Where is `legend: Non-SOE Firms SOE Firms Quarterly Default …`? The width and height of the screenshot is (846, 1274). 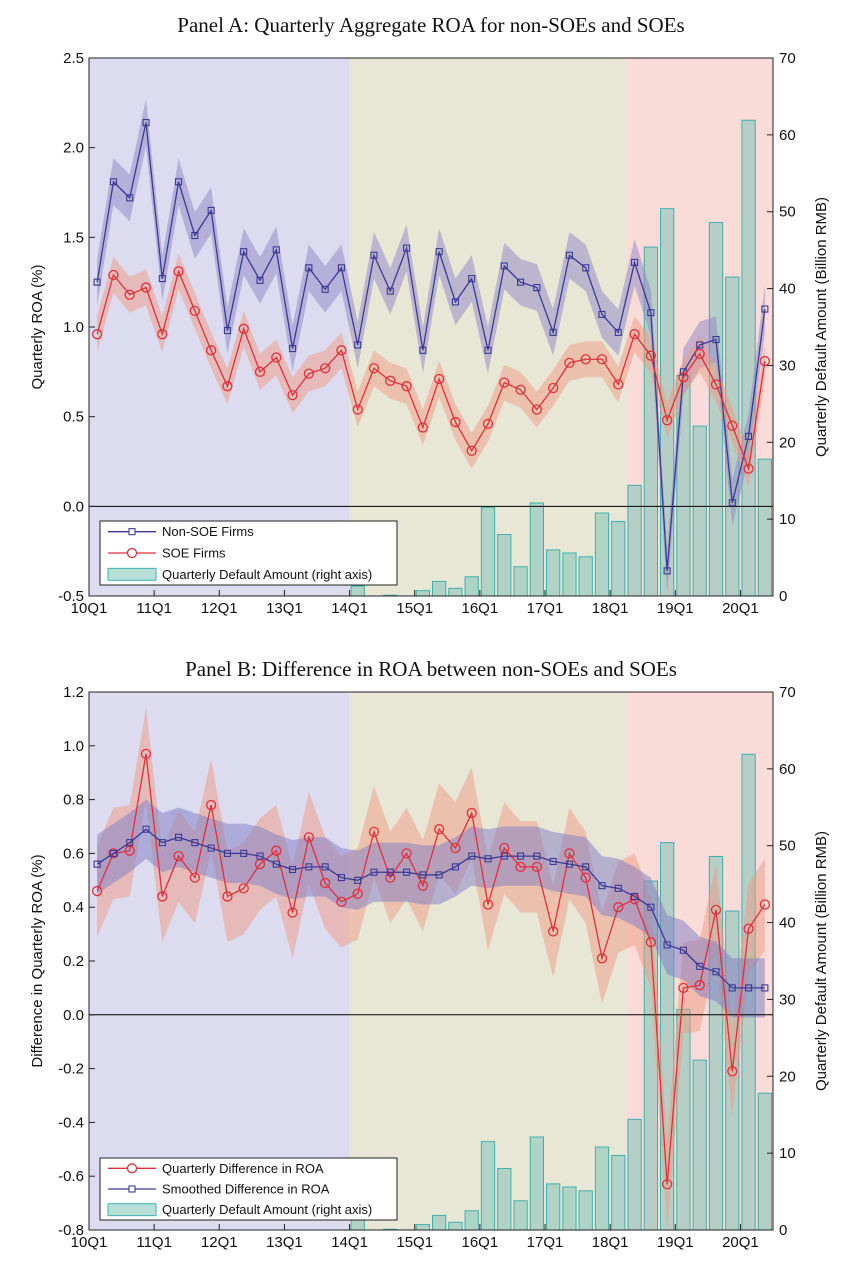 legend: Non-SOE Firms SOE Firms Quarterly Default … is located at coordinates (248, 553).